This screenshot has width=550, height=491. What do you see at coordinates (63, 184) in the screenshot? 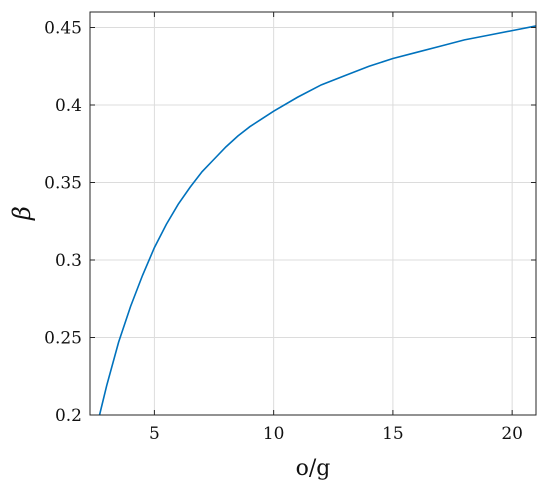
I see `y-tick-label: 0.35` at bounding box center [63, 184].